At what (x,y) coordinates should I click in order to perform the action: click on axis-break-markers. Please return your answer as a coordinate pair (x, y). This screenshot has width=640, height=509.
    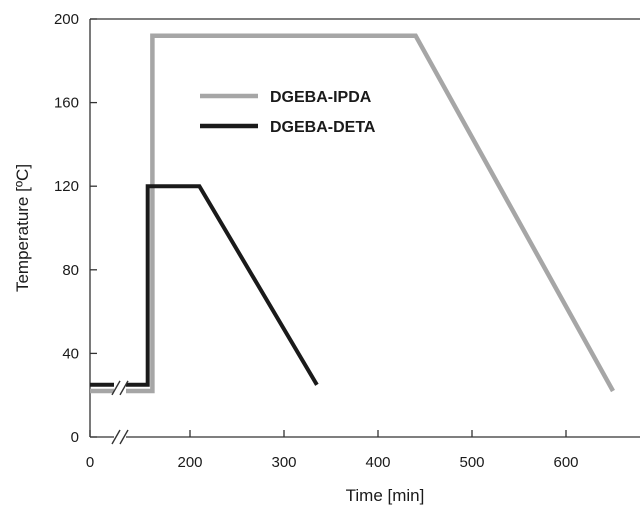
    Looking at the image, I should click on (120, 412).